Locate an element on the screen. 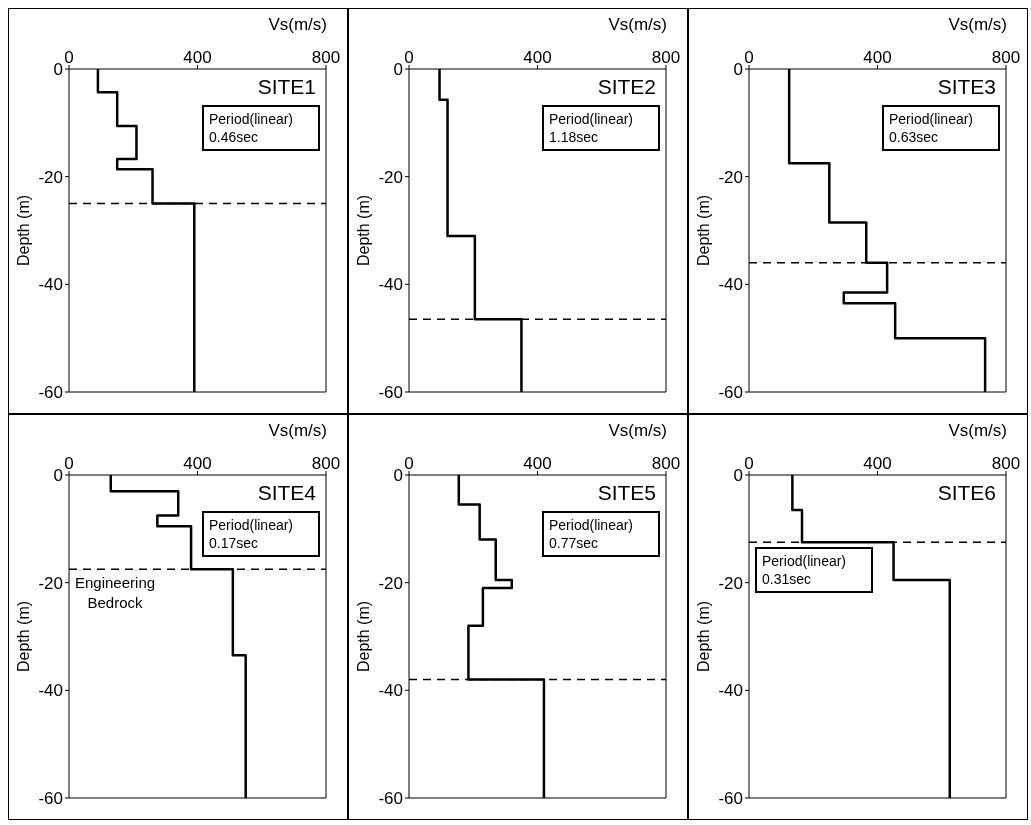  chart-title: SITE1 is located at coordinates (286, 87).